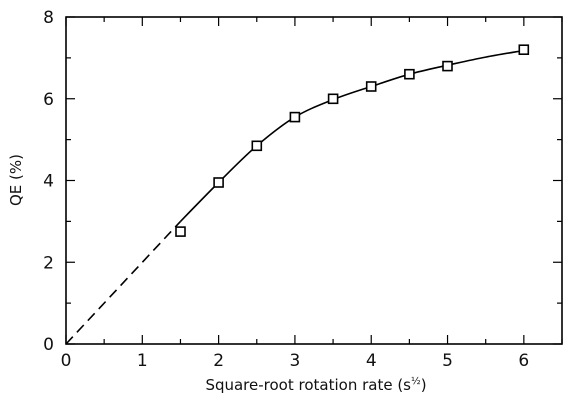 This screenshot has height=399, width=566. Describe the element at coordinates (295, 361) in the screenshot. I see `x-tick-label: 3` at that location.